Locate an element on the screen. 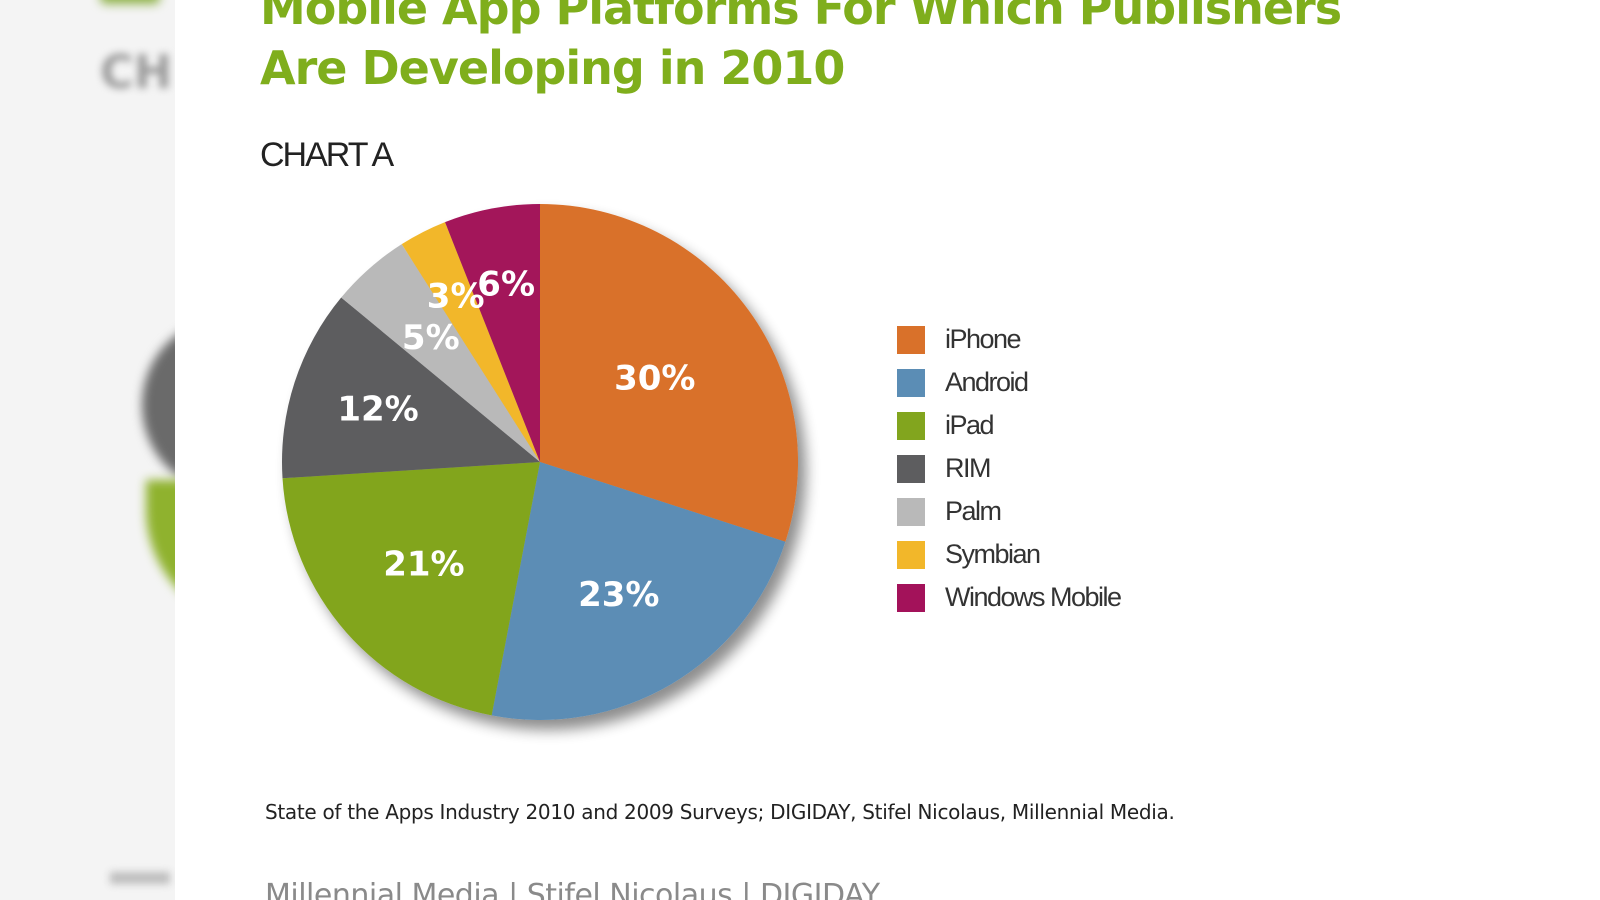 The height and width of the screenshot is (900, 1600). legend-label: iPad is located at coordinates (970, 425).